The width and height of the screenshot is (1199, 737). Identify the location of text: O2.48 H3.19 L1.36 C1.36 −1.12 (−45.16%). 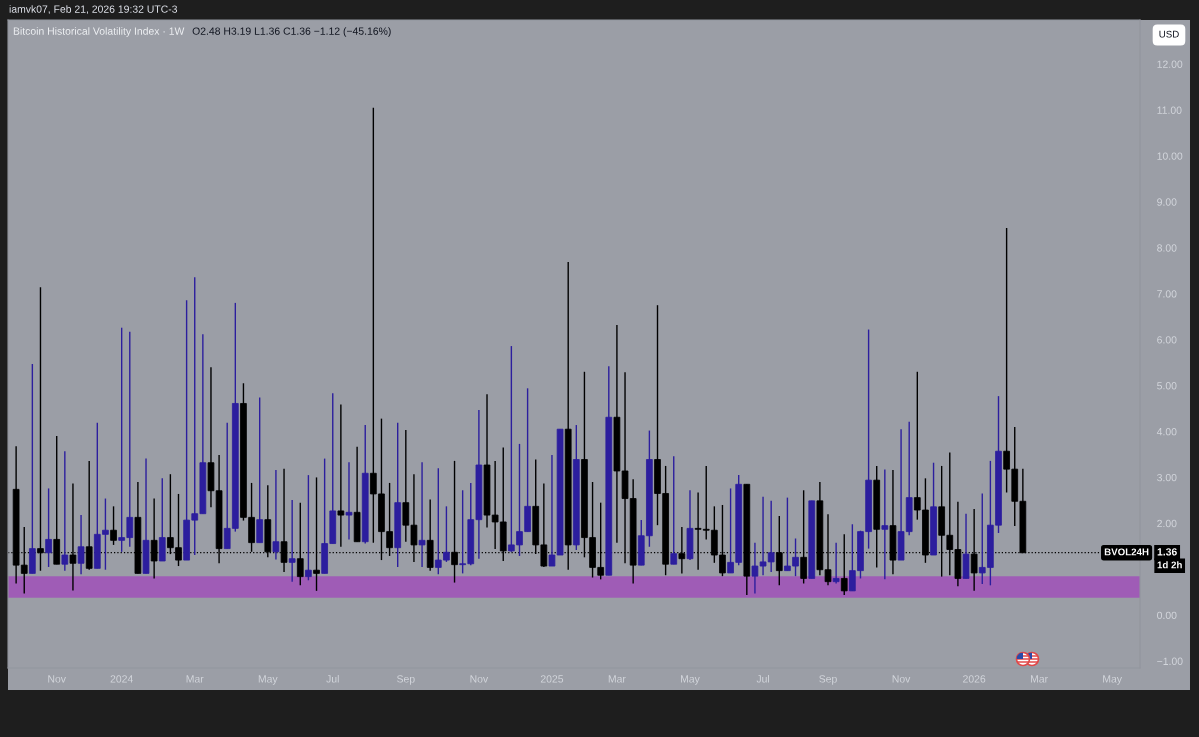
(291, 32).